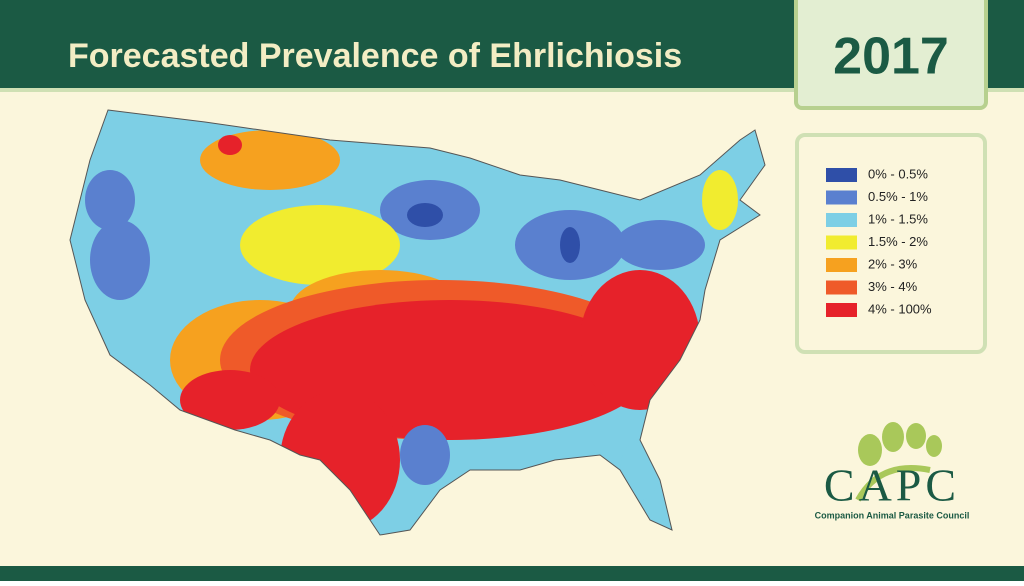 The image size is (1024, 586). I want to click on legend-label: 0.5% - 1%, so click(898, 196).